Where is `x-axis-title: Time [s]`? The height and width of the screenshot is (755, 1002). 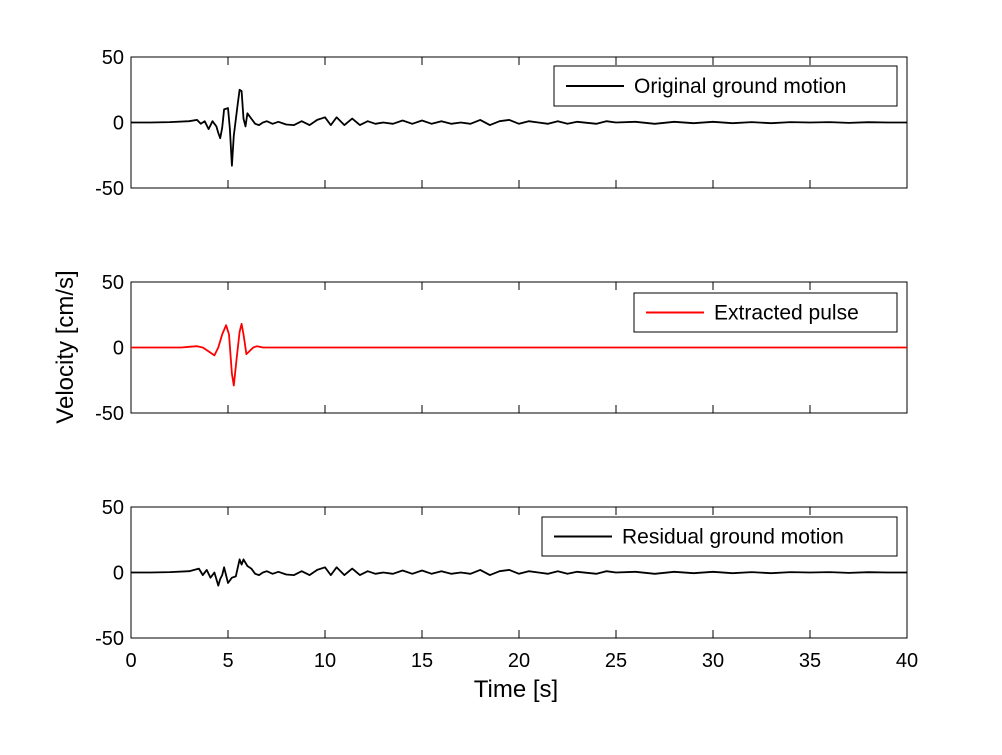
x-axis-title: Time [s] is located at coordinates (516, 689).